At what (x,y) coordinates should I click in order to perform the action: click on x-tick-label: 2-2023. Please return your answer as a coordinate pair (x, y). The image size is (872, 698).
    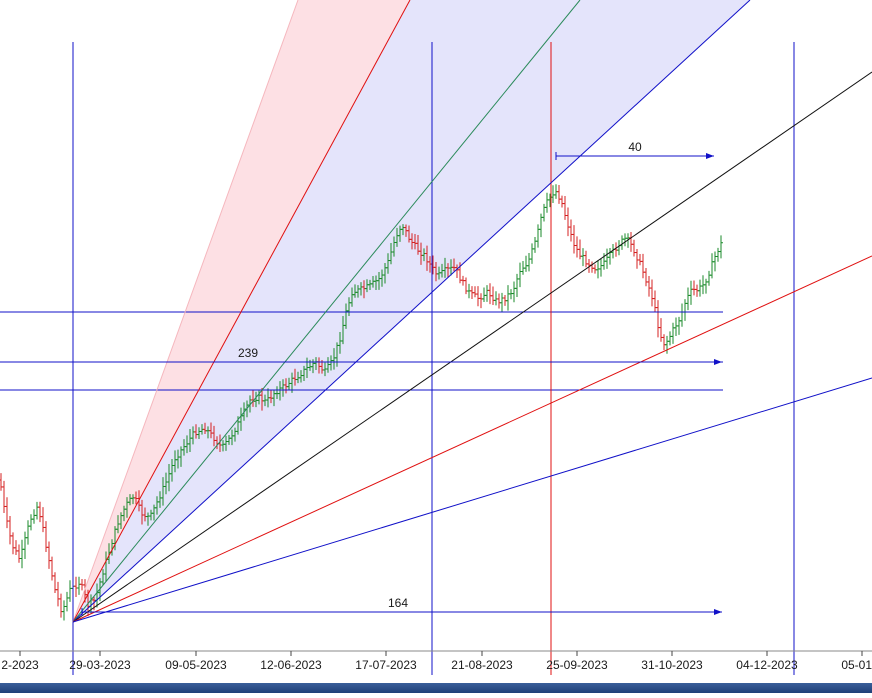
    Looking at the image, I should click on (20, 665).